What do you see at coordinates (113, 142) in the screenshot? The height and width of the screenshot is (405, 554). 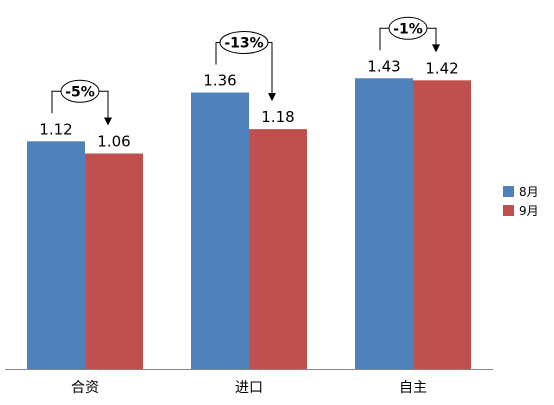 I see `value-label: 1.06` at bounding box center [113, 142].